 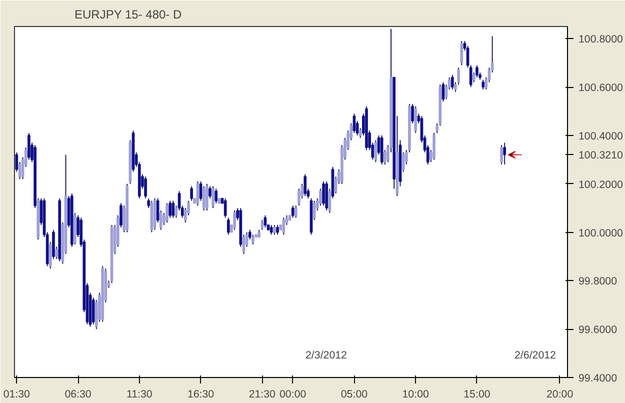 What do you see at coordinates (601, 136) in the screenshot?
I see `y-tick-label: 100.4000` at bounding box center [601, 136].